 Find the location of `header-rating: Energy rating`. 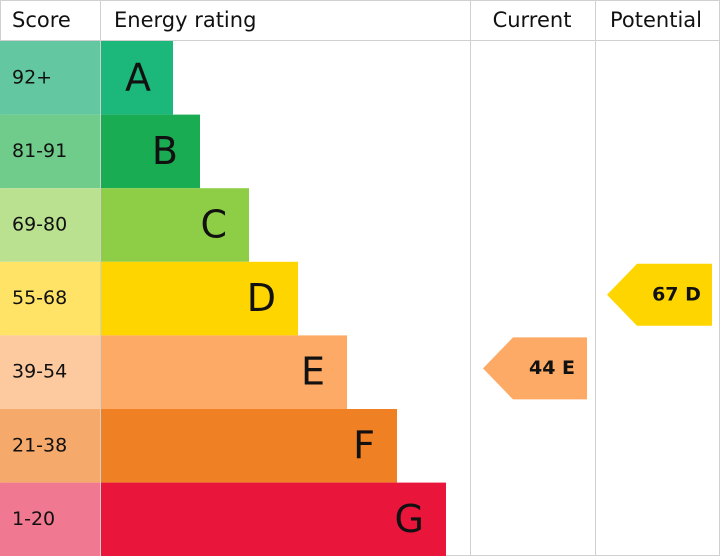

header-rating: Energy rating is located at coordinates (185, 20).